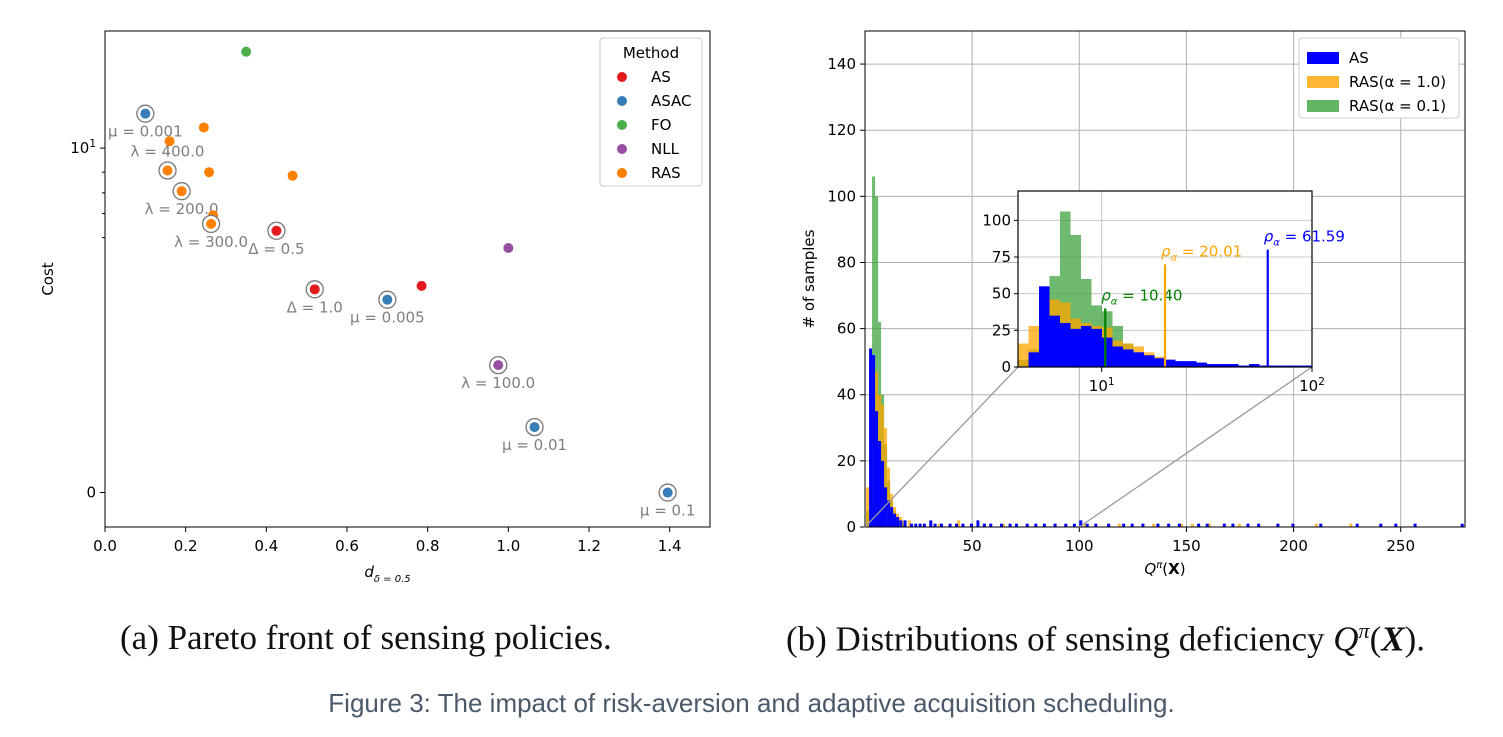 The height and width of the screenshot is (737, 1503). Describe the element at coordinates (105, 546) in the screenshot. I see `x-tick-label: 0.0` at that location.